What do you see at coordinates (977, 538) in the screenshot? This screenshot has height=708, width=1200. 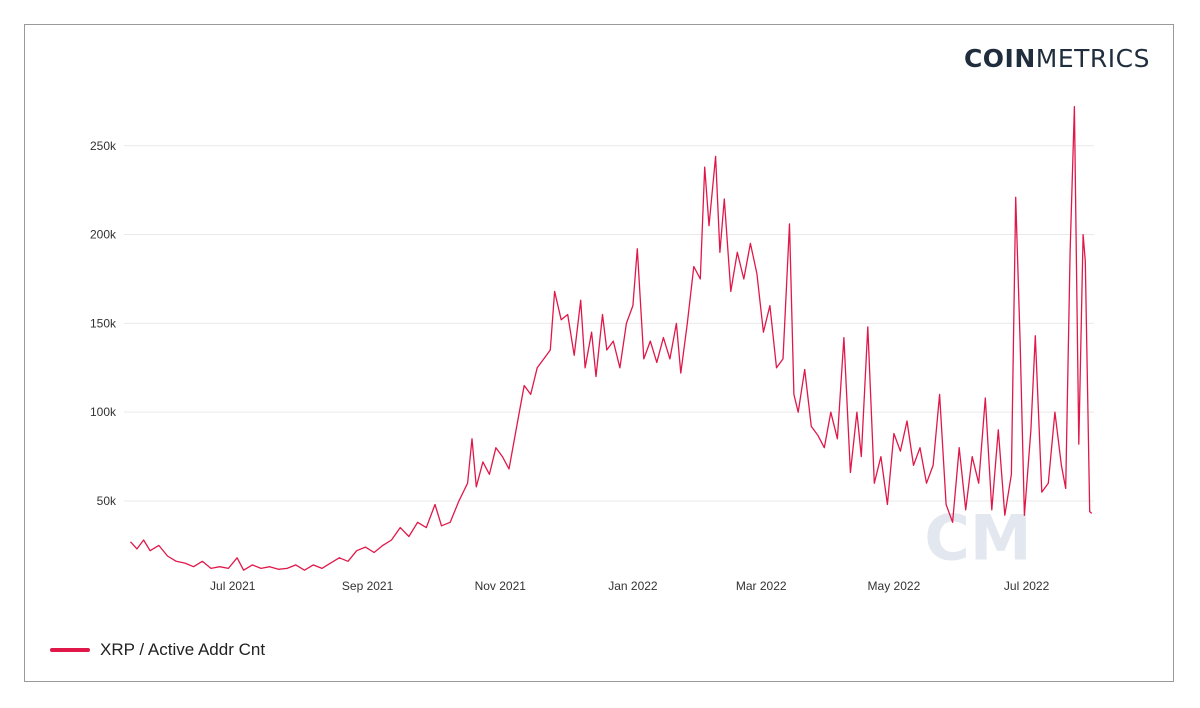 I see `watermark-logo: CM` at bounding box center [977, 538].